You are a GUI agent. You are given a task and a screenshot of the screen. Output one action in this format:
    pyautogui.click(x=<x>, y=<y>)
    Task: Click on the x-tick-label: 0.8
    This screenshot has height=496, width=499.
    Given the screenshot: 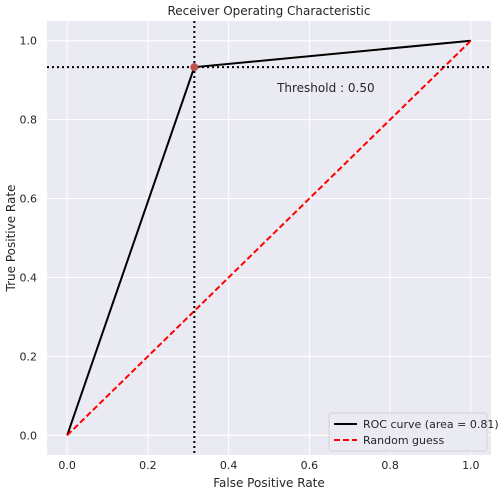 What is the action you would take?
    pyautogui.click(x=390, y=465)
    